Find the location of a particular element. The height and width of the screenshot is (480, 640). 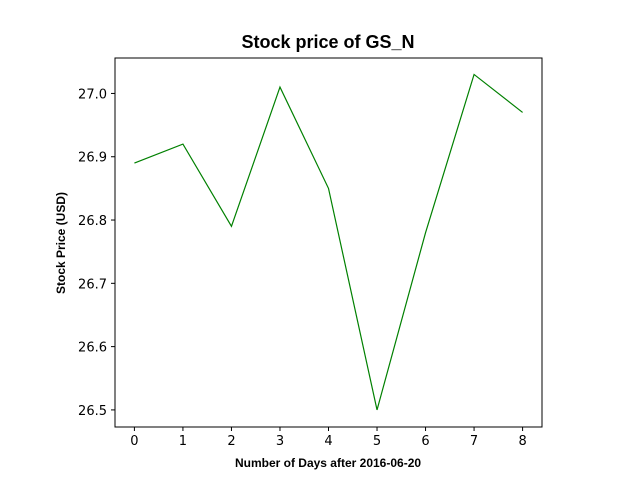

x-tick-label: 0 is located at coordinates (134, 441).